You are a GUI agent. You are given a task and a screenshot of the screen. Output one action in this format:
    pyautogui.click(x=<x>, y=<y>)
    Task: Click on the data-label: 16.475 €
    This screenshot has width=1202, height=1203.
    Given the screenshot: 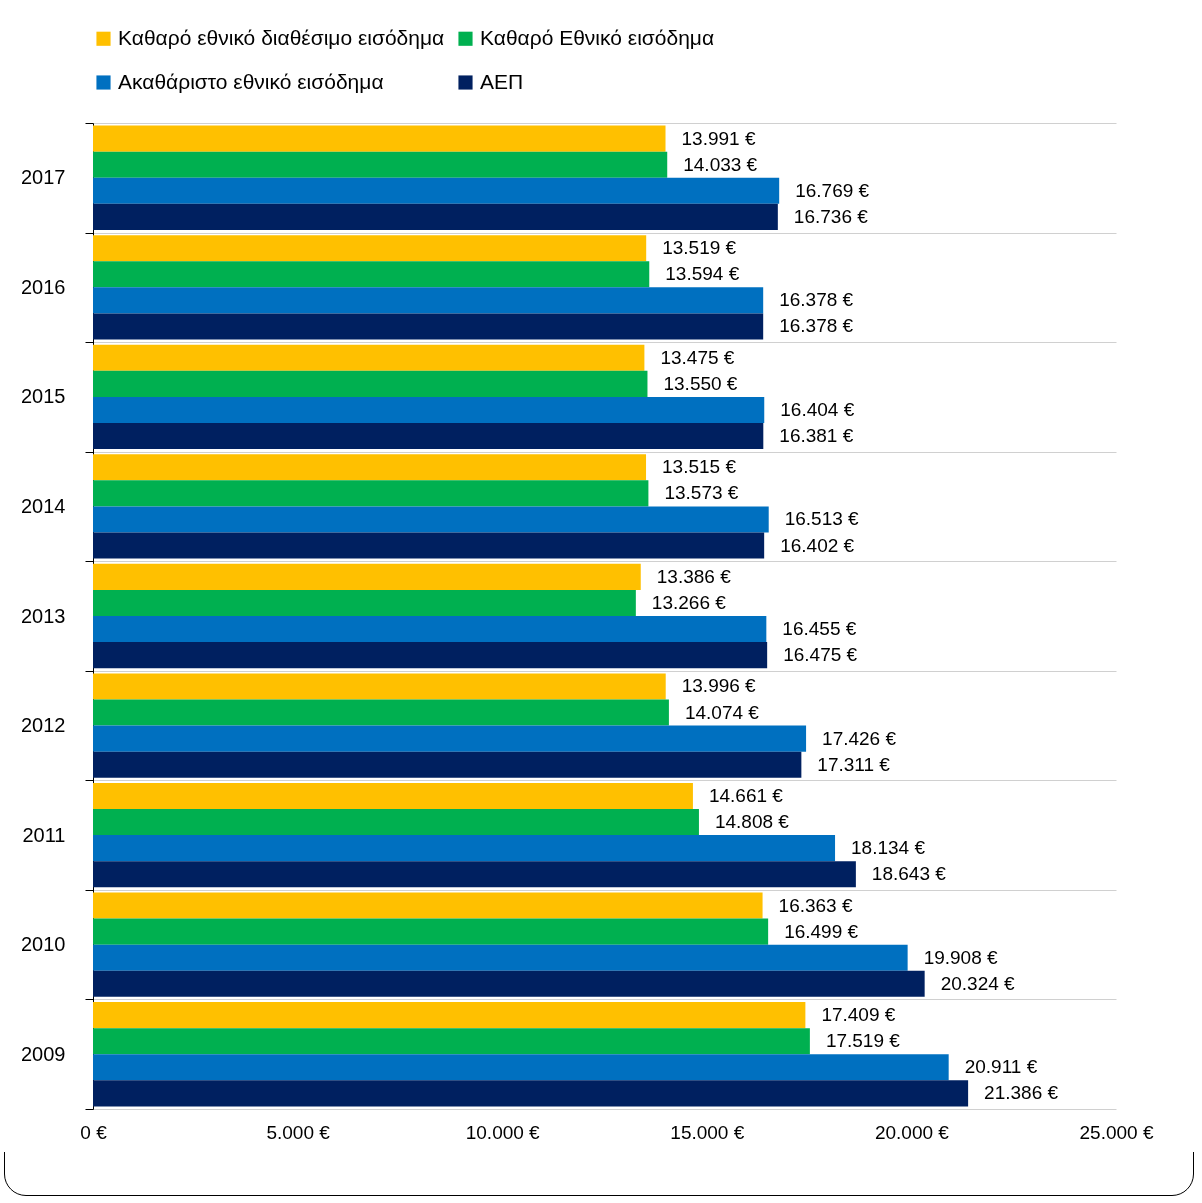 What is the action you would take?
    pyautogui.click(x=820, y=655)
    